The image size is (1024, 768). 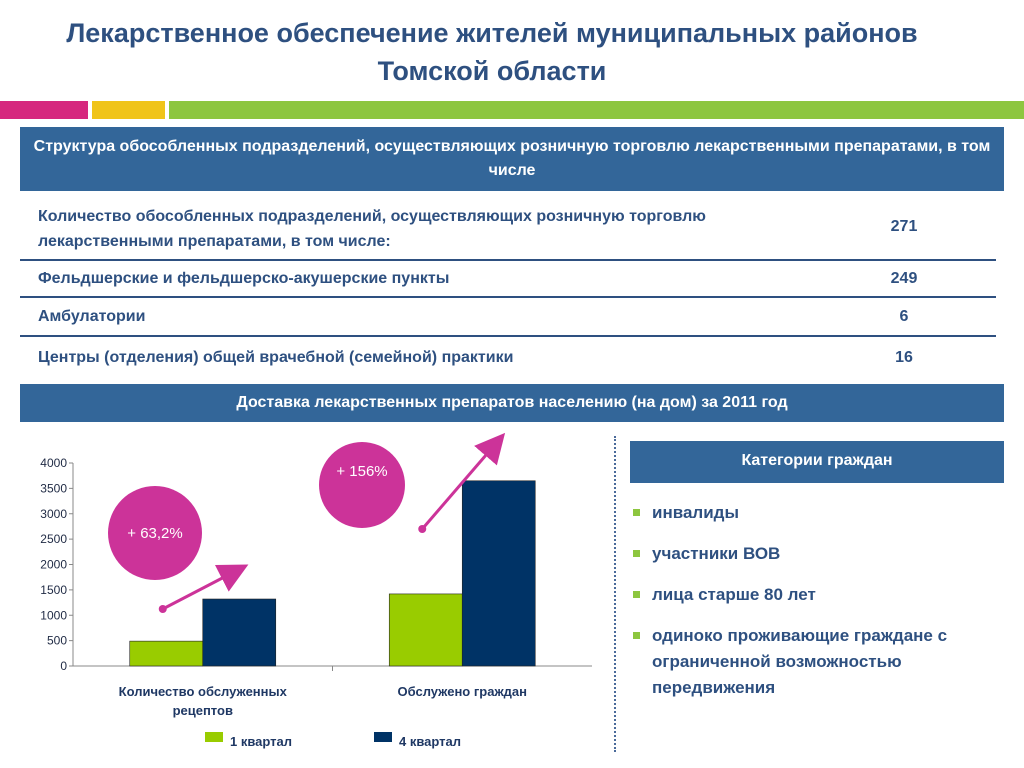 I want to click on color-stripes, so click(x=512, y=110).